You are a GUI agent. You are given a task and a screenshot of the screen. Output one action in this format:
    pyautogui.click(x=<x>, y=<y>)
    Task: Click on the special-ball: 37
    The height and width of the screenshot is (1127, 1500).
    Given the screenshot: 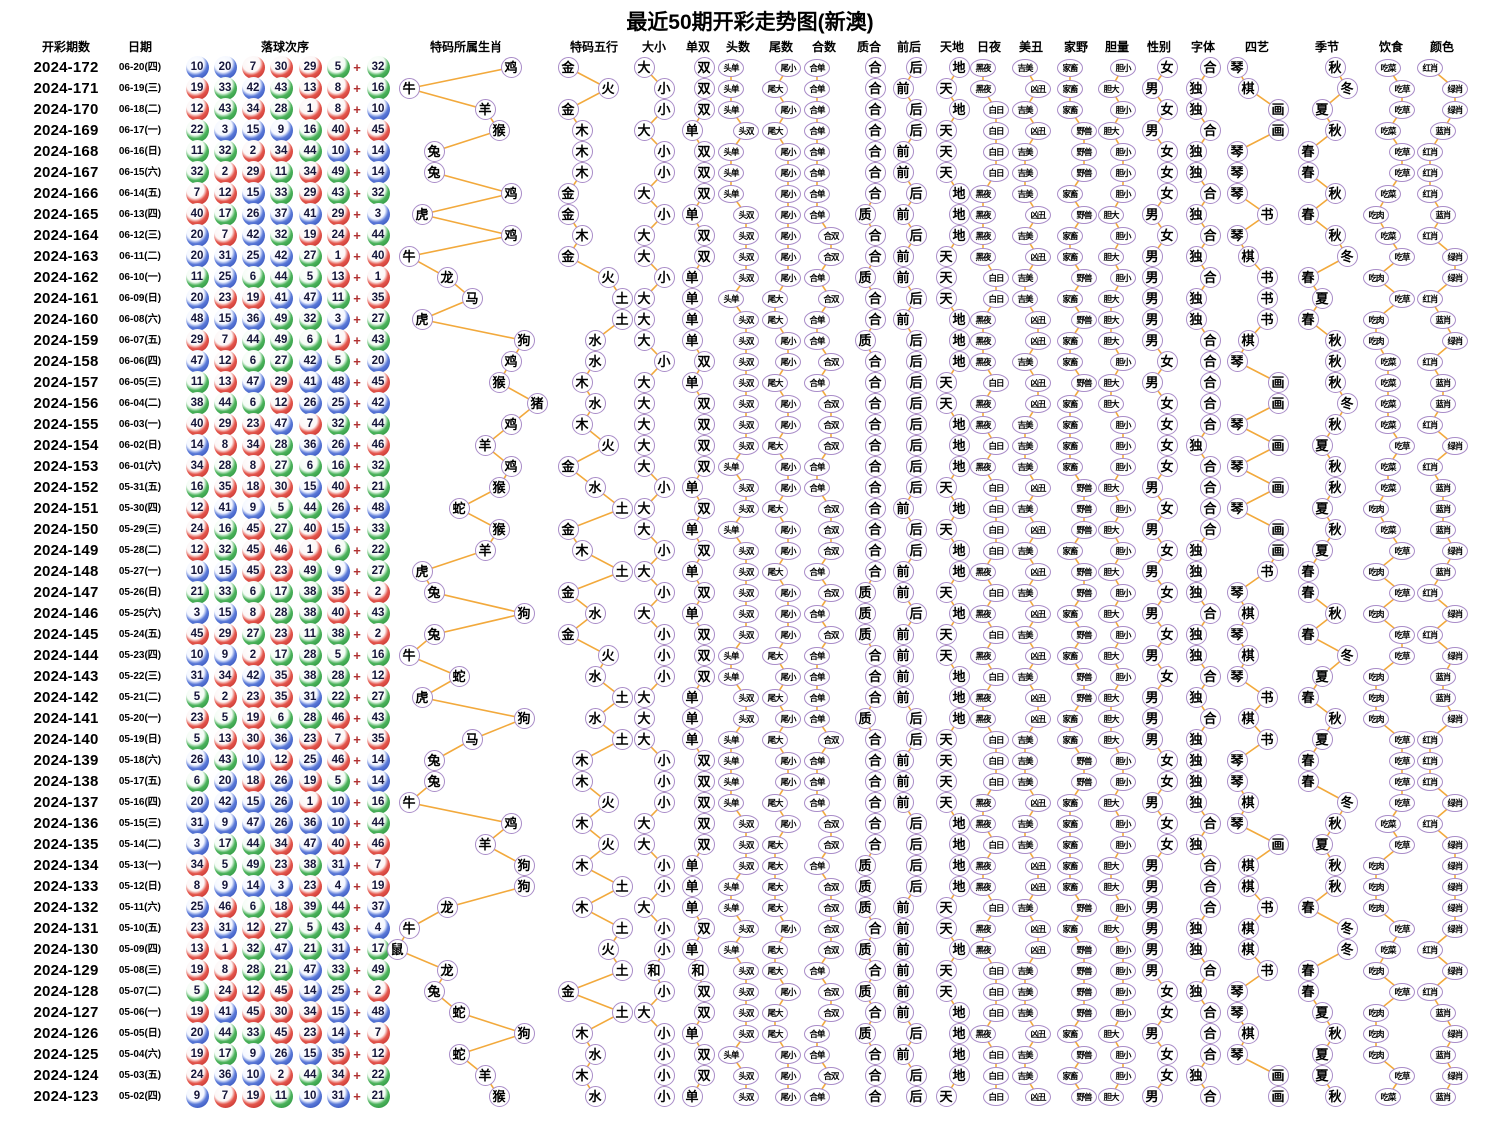 What is the action you would take?
    pyautogui.click(x=378, y=907)
    